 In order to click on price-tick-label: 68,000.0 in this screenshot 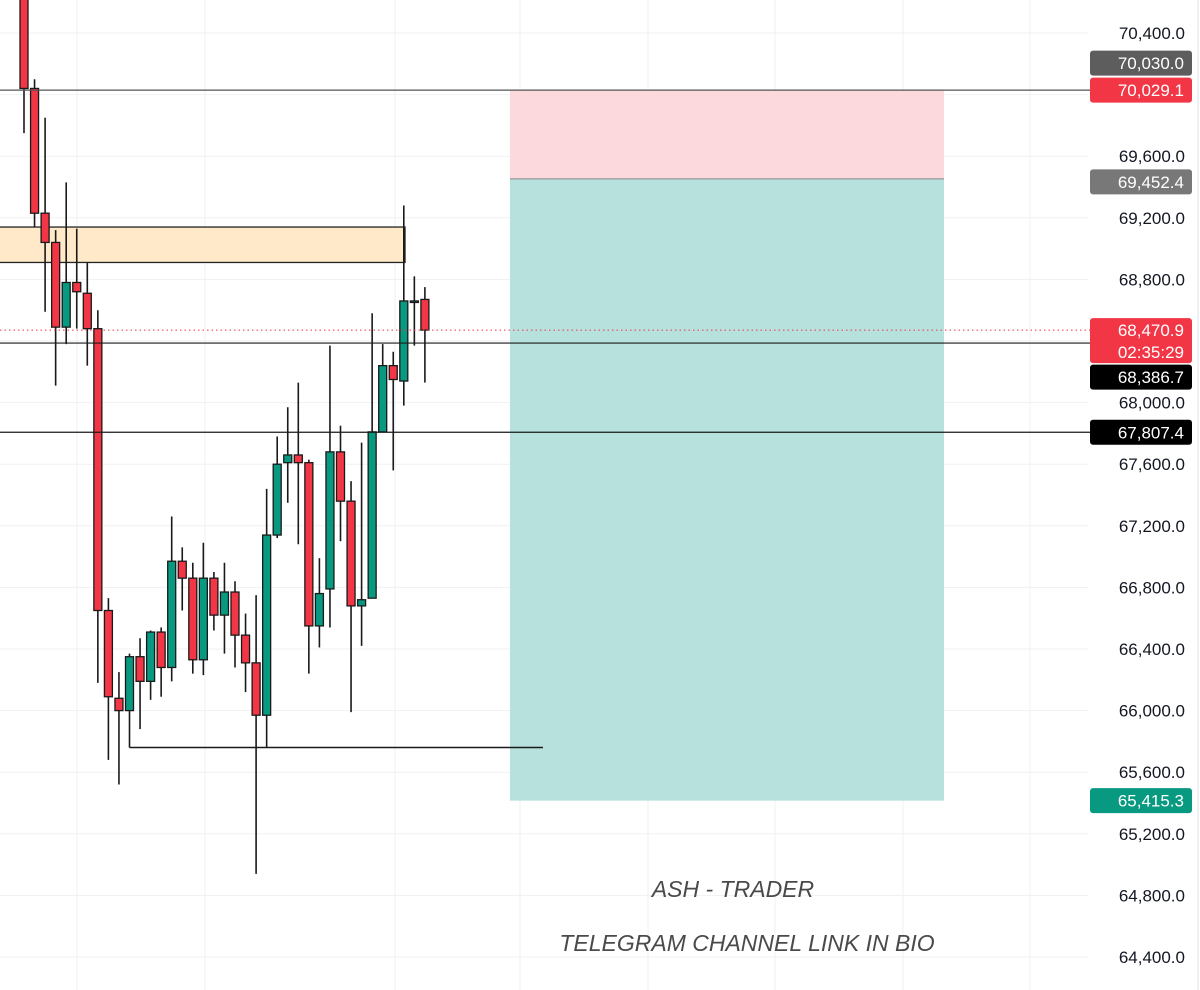, I will do `click(1152, 403)`.